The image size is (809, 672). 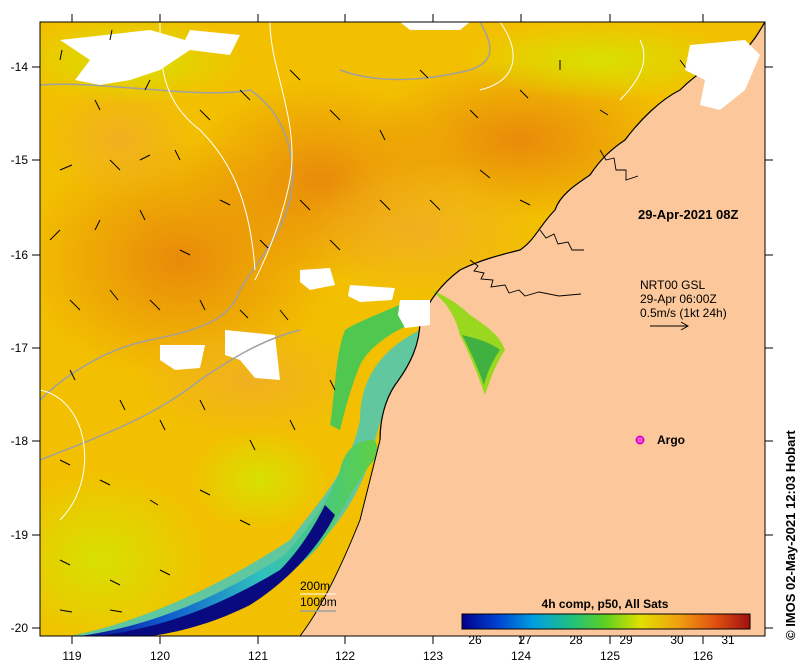 I want to click on current-scale-label: 0.5m/s (1kt 24h), so click(x=683, y=313).